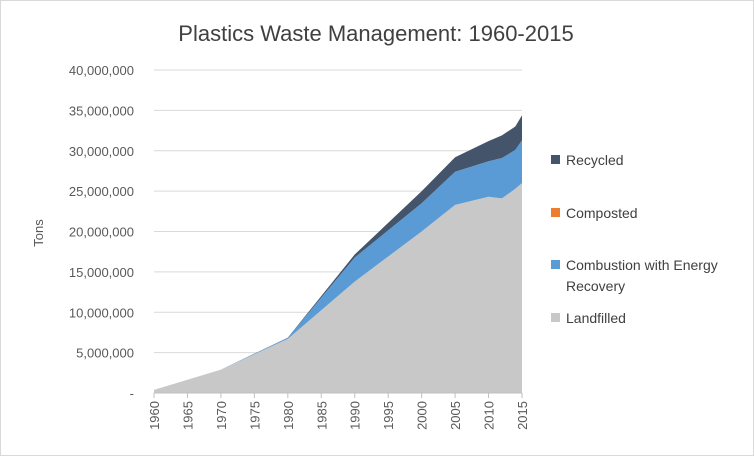 The image size is (754, 456). Describe the element at coordinates (101, 312) in the screenshot. I see `y-tick-label: 10,000,000` at that location.